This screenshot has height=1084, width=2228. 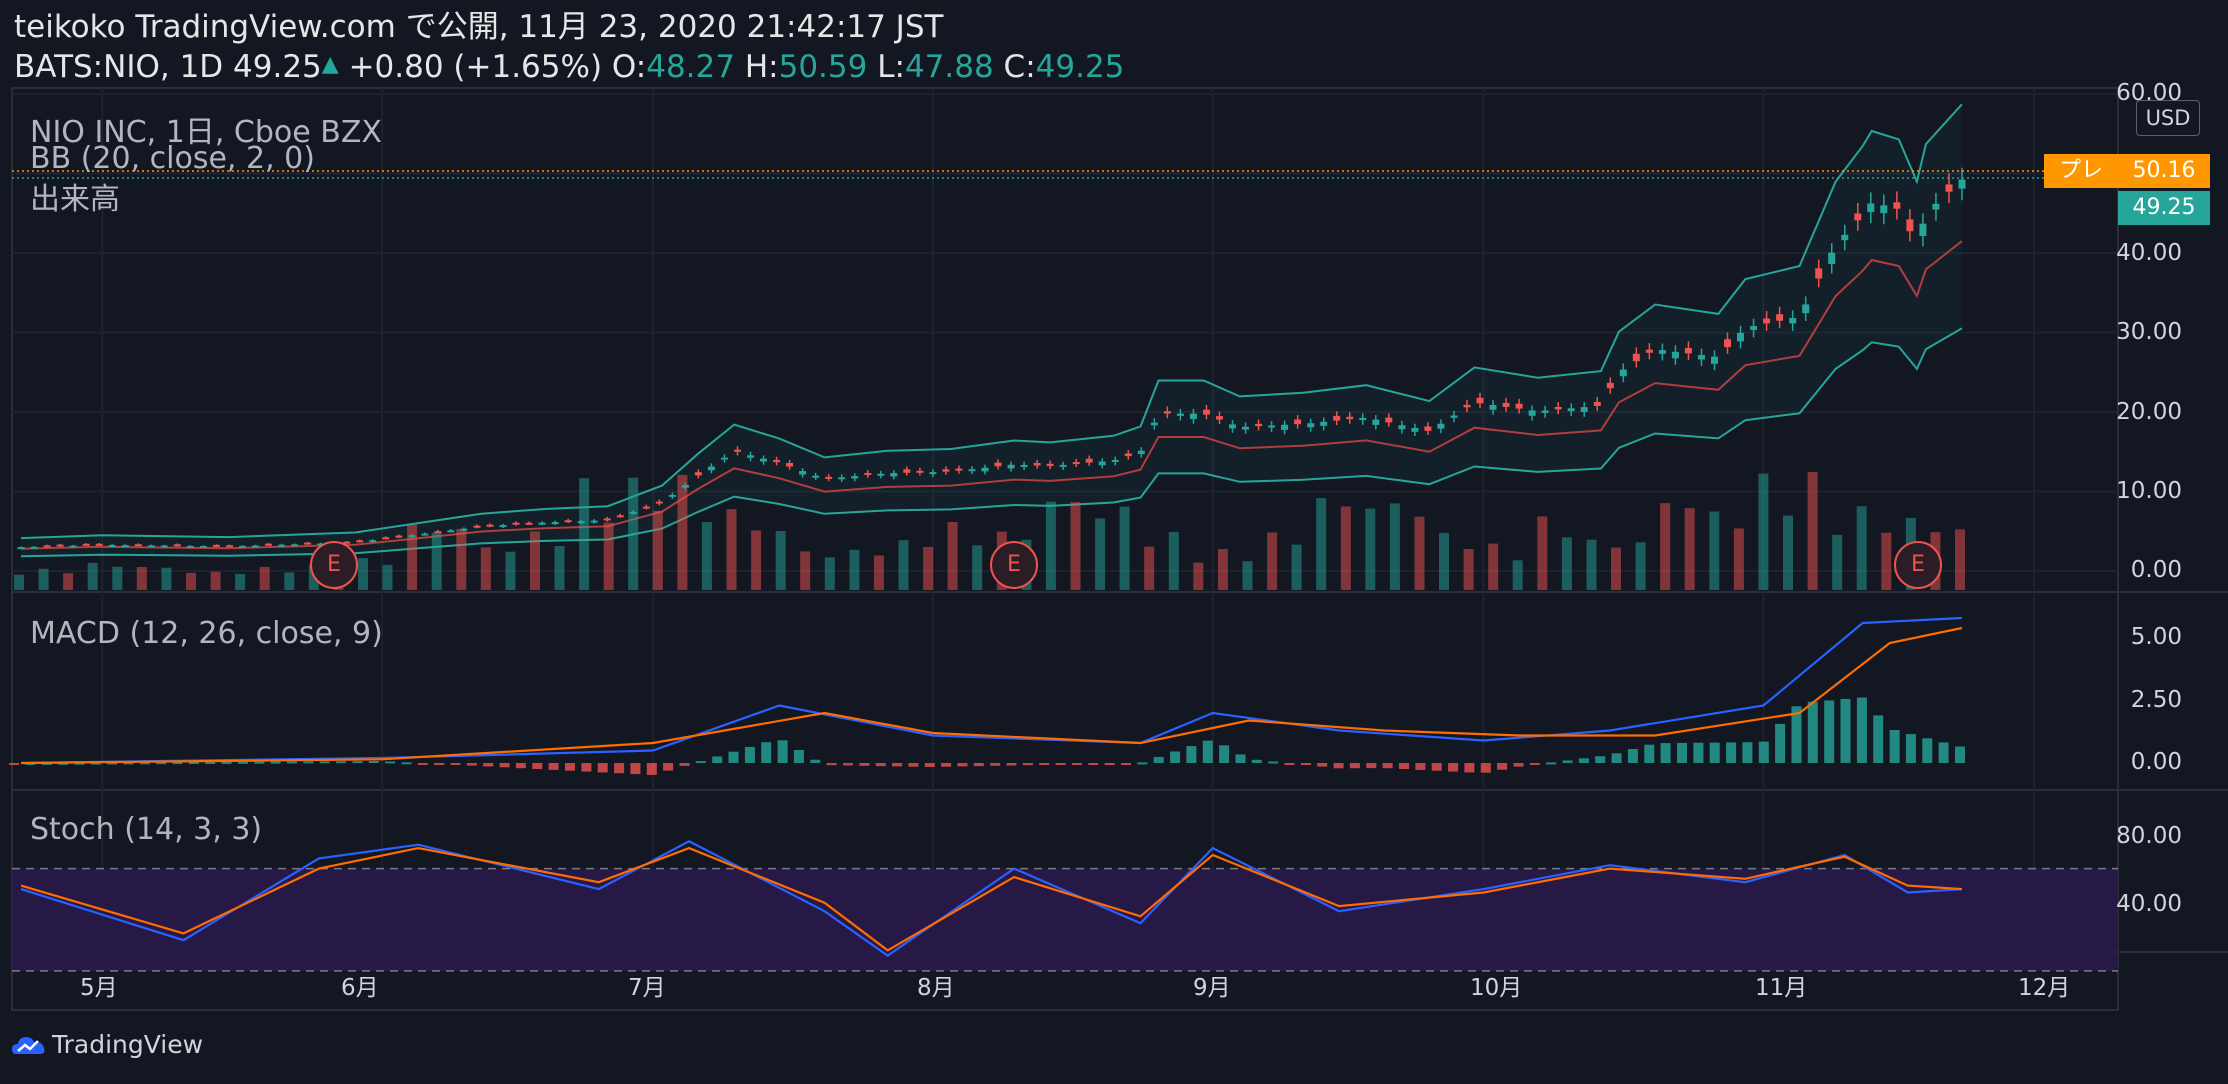 What do you see at coordinates (2168, 118) in the screenshot?
I see `currency-button: USD` at bounding box center [2168, 118].